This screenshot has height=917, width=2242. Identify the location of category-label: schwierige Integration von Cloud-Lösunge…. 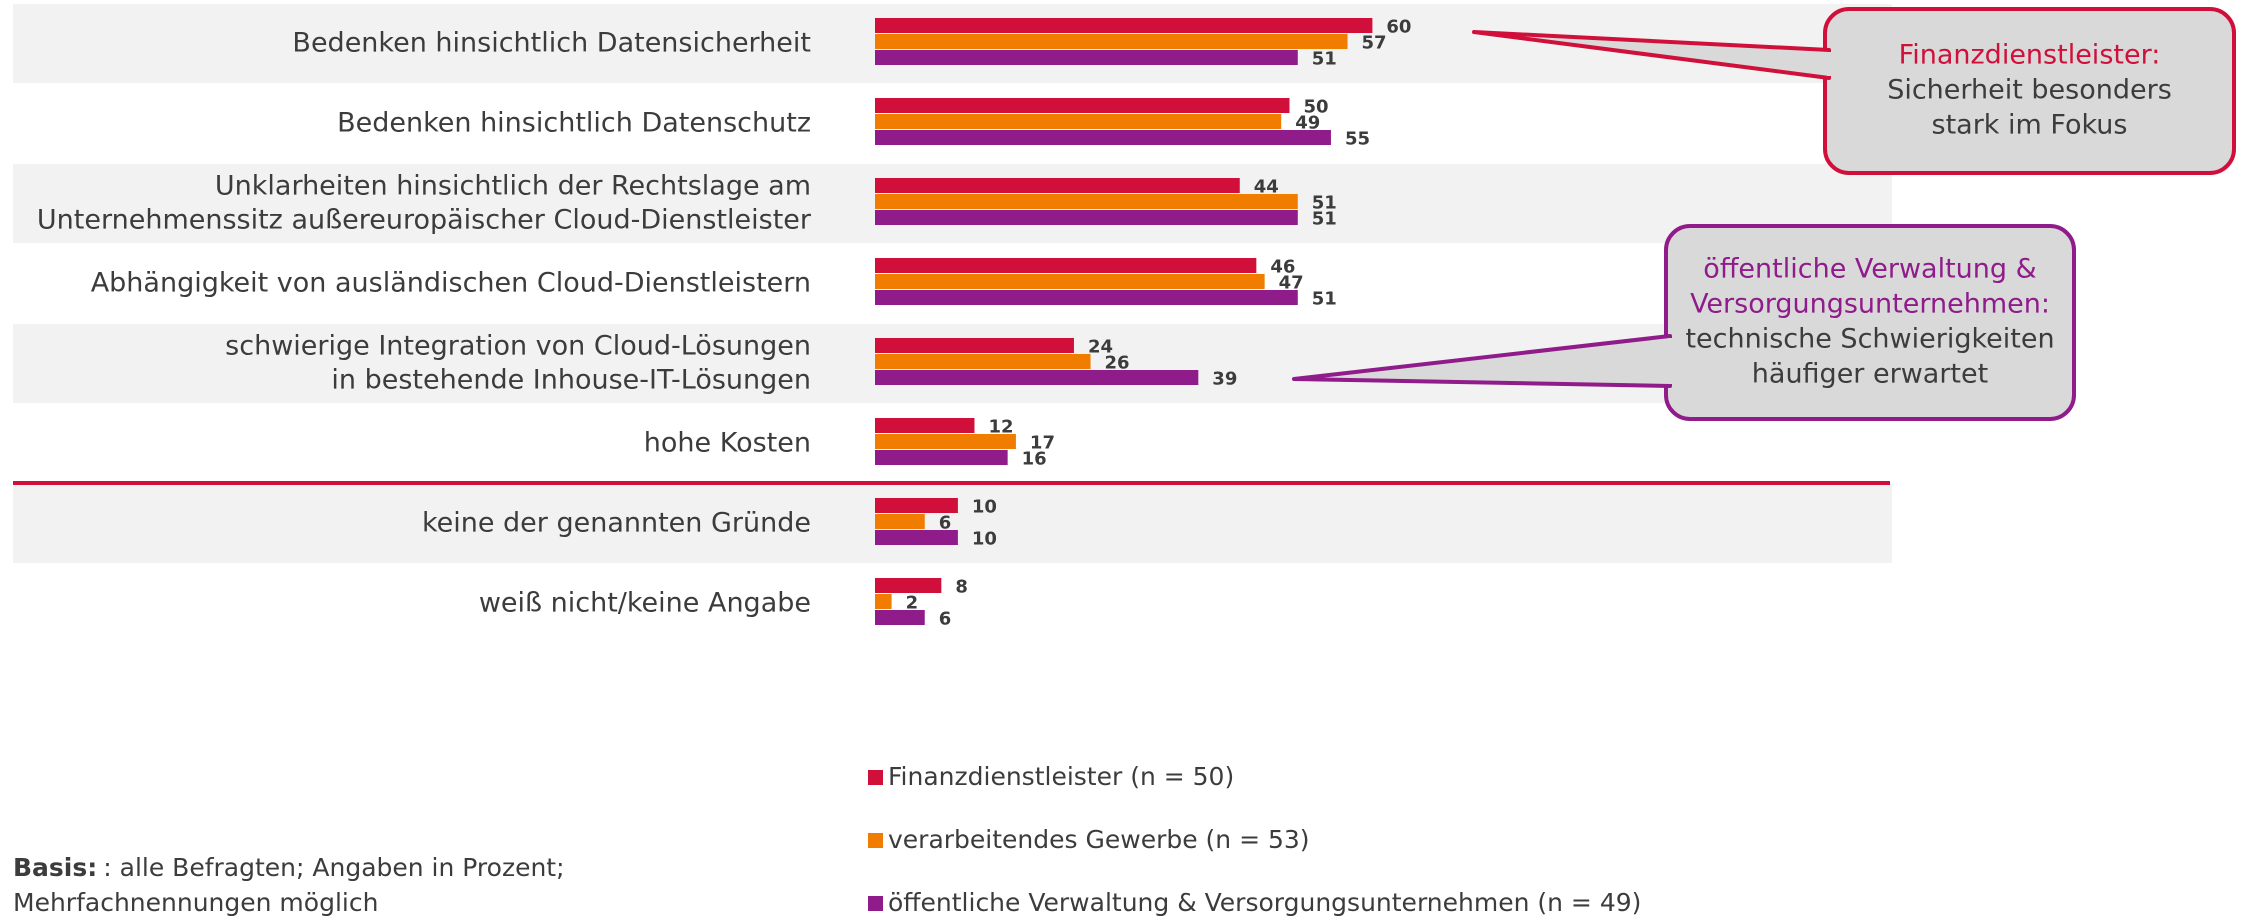
(518, 346).